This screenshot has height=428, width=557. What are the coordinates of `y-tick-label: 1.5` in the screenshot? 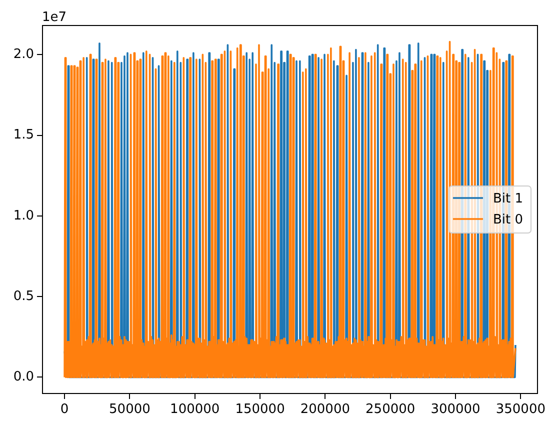 It's located at (23, 135).